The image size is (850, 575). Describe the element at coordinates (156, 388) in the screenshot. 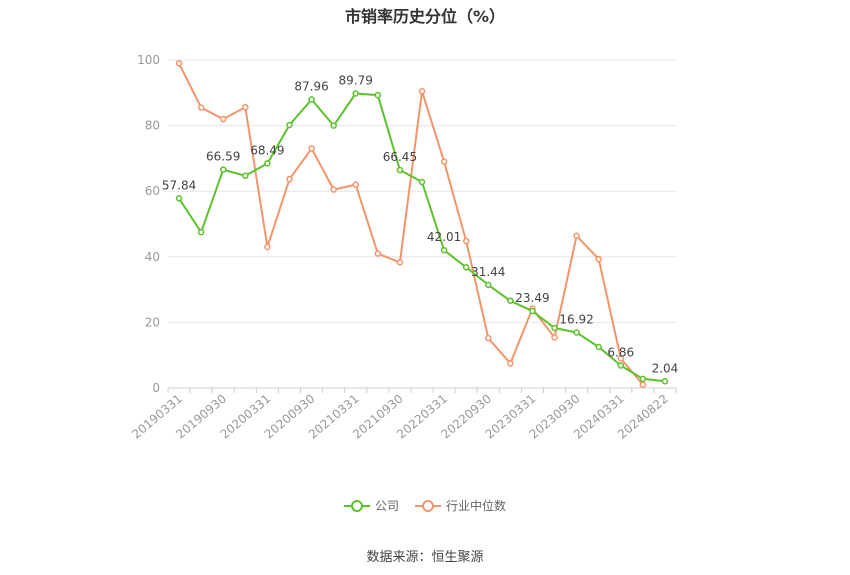

I see `y-tick-label: 0` at that location.